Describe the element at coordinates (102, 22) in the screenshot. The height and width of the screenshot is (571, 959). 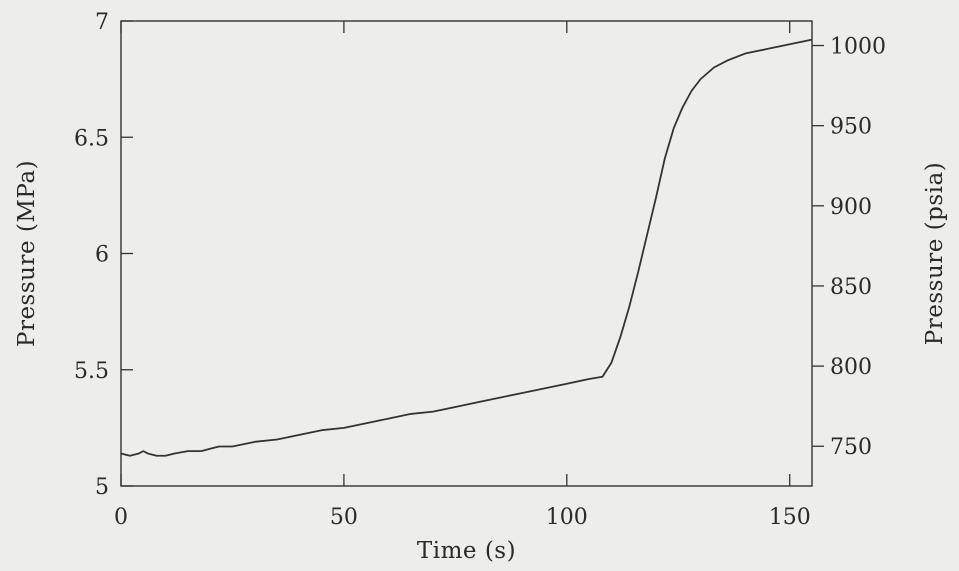
I see `y-tick-label-4: 7` at that location.